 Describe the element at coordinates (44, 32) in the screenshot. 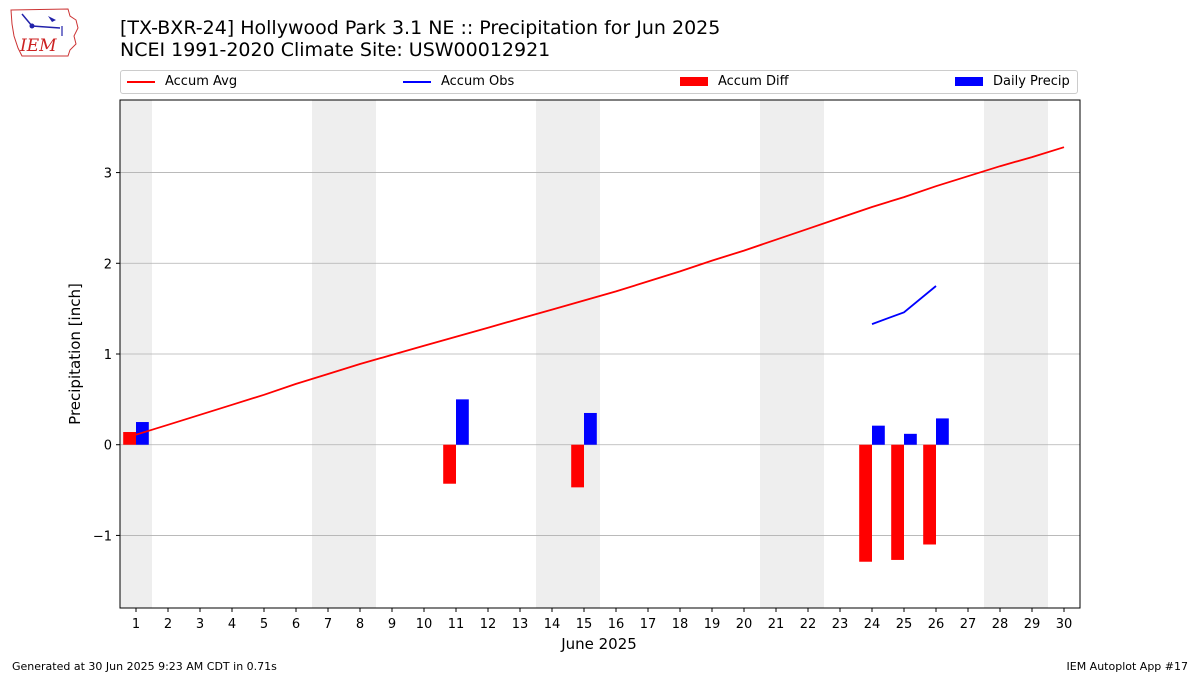

I see `iem-logo: IEM` at that location.